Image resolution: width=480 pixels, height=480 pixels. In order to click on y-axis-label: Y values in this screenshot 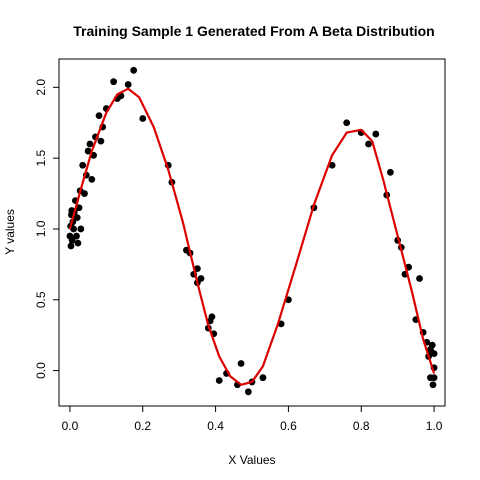, I will do `click(10, 232)`.